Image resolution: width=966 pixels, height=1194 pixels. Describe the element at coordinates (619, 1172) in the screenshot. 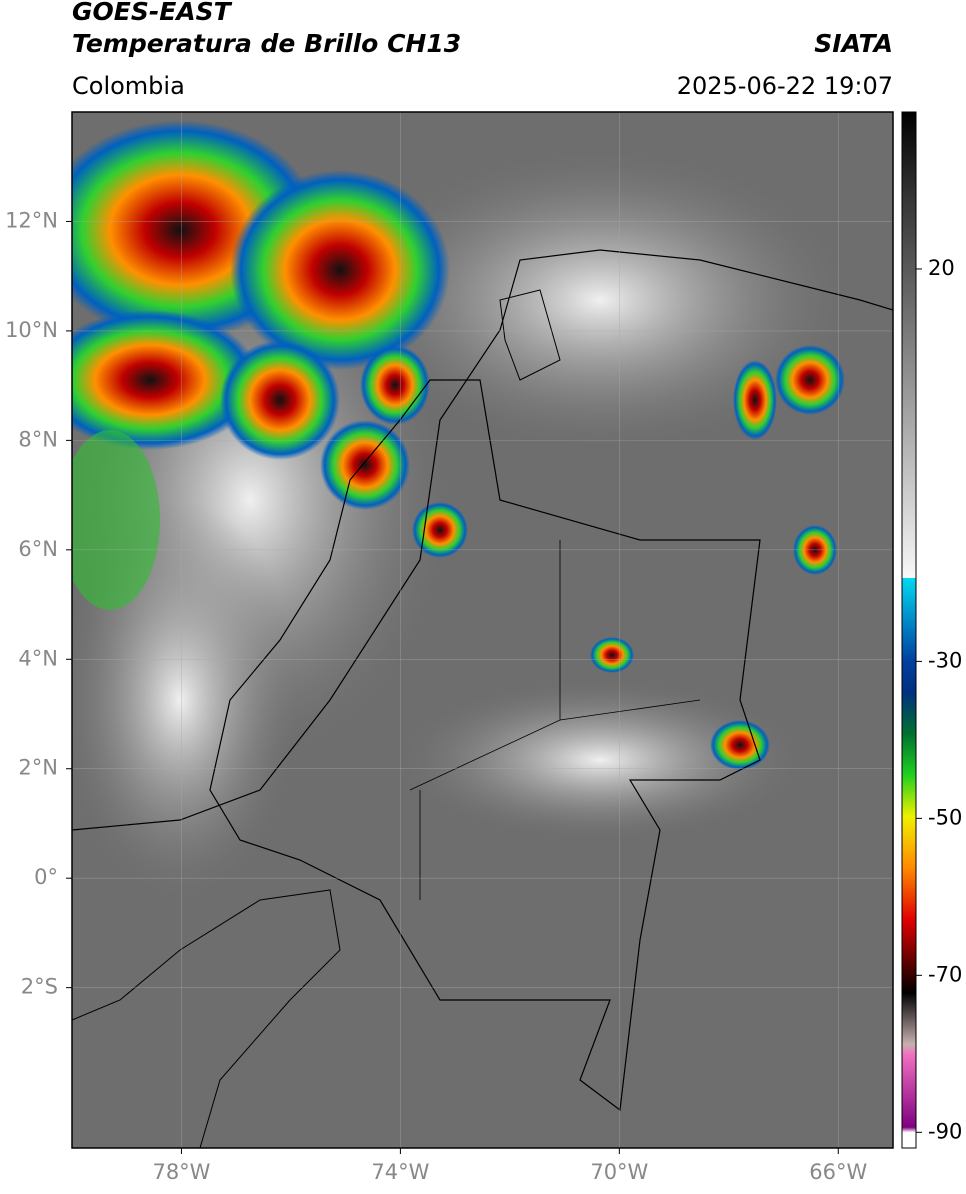

I see `x-tick-label: 70°W` at that location.